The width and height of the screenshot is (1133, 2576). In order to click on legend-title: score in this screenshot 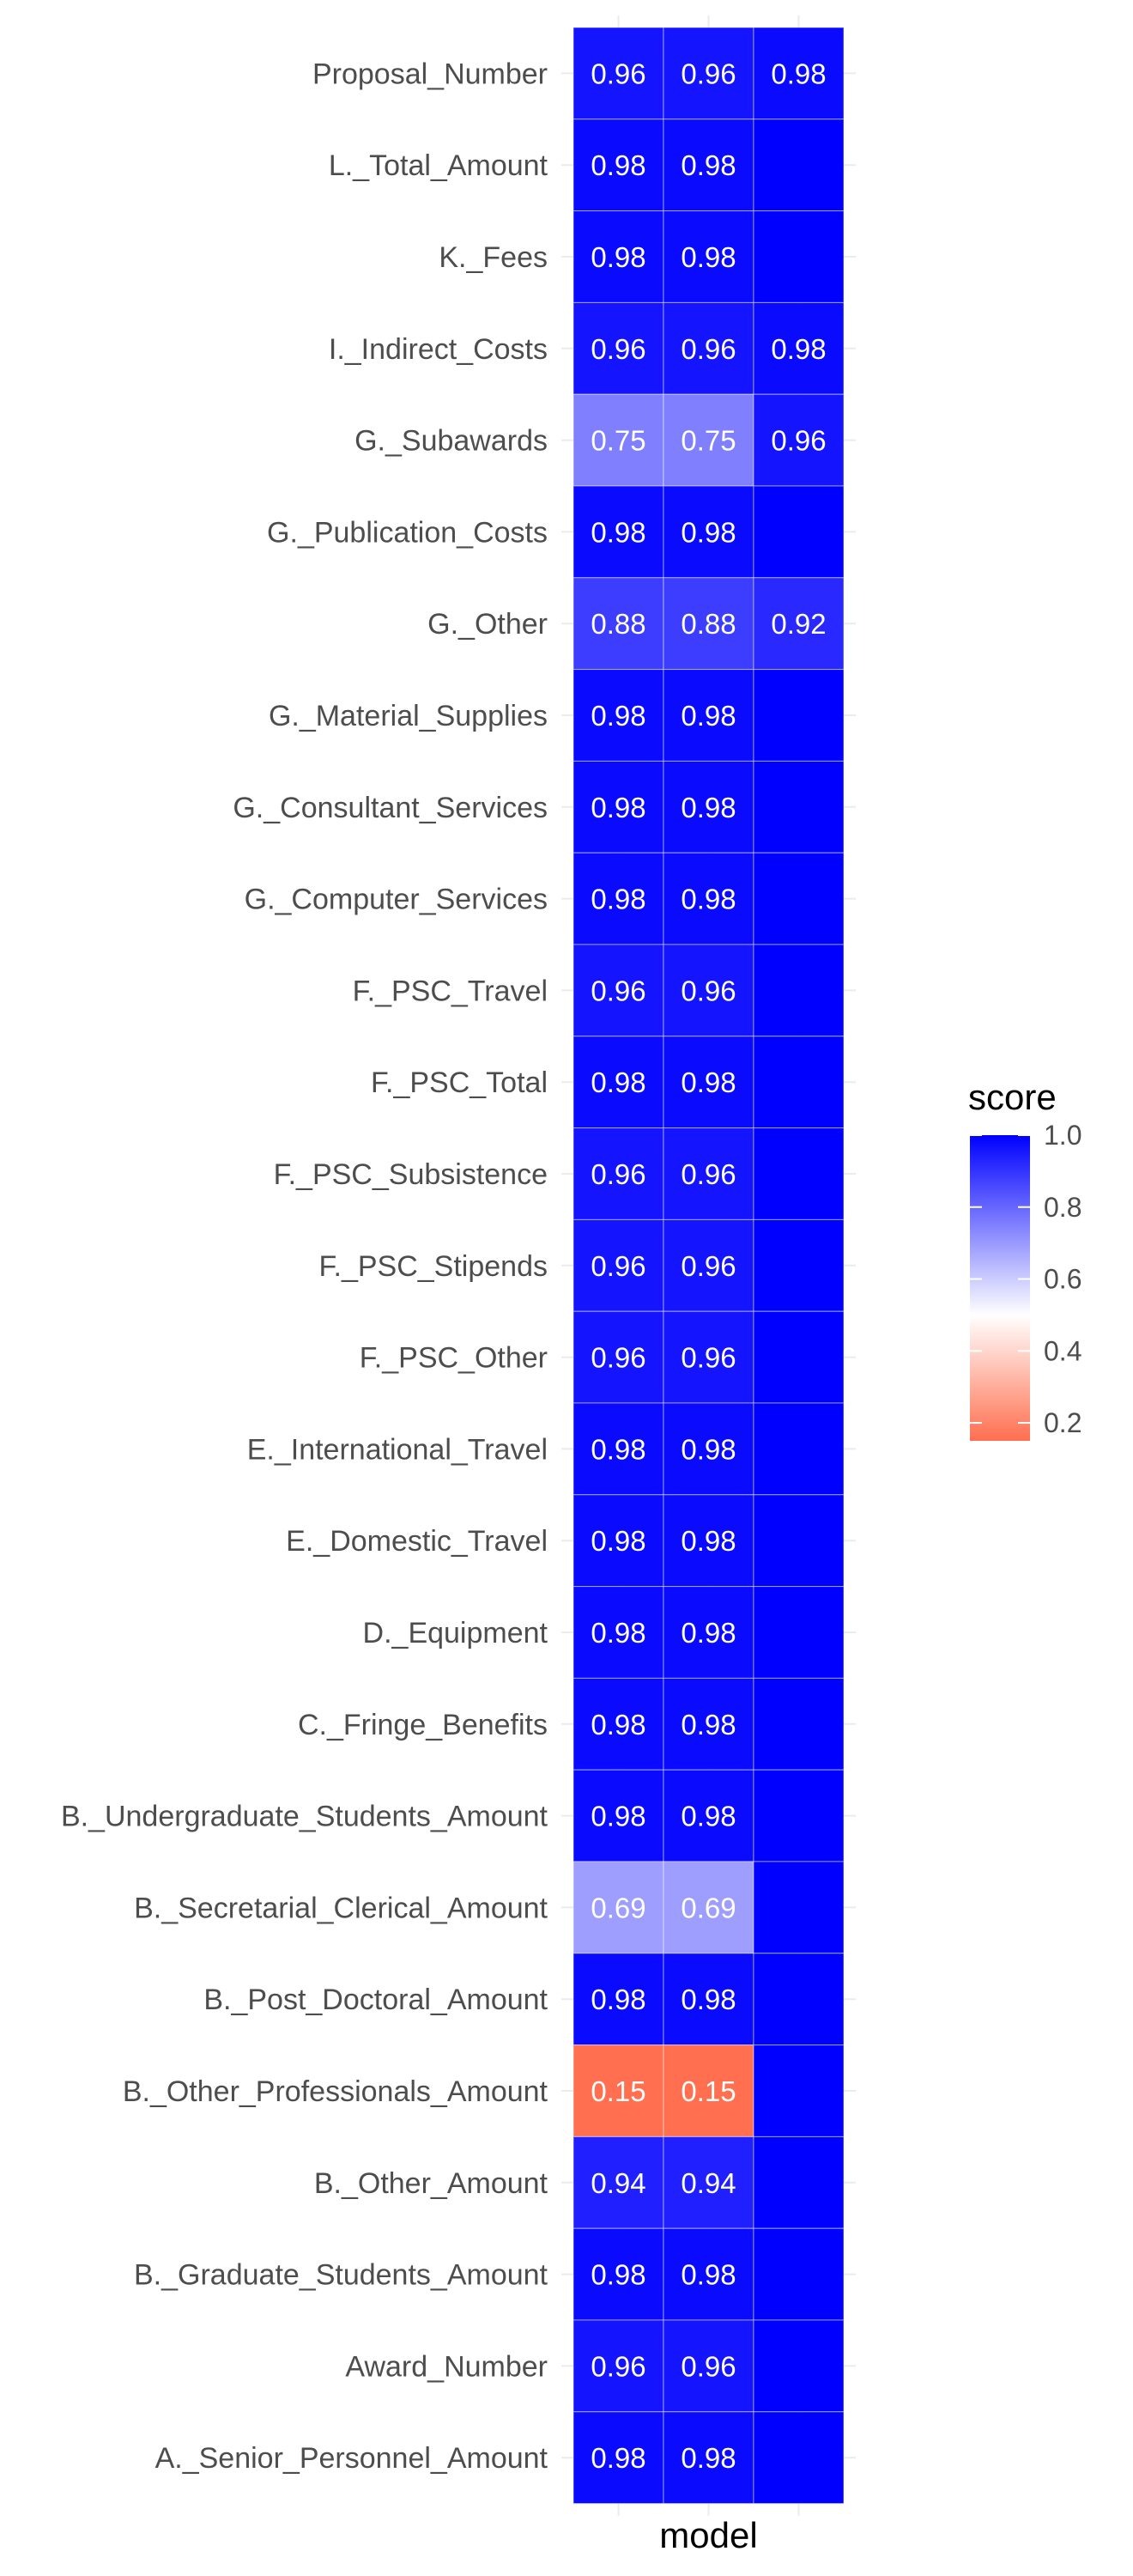, I will do `click(1012, 1097)`.